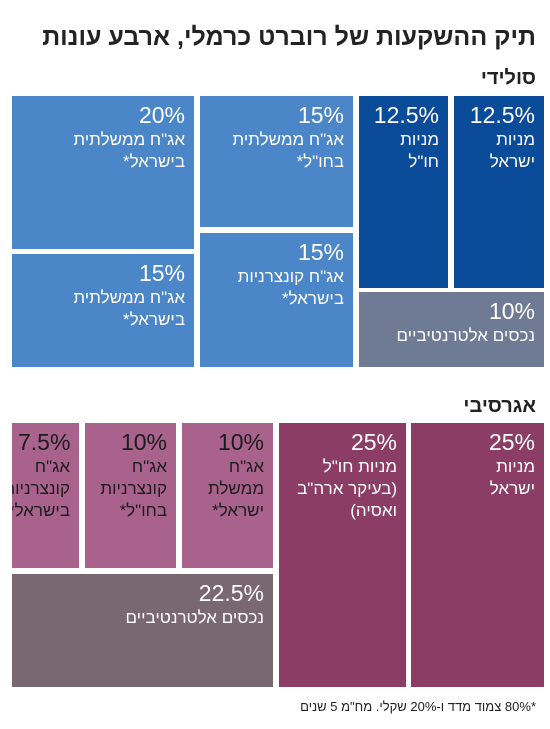 The image size is (550, 729). I want to click on tile-solid-6: 15% אג"ח ממשלתית בישראל*, so click(103, 310).